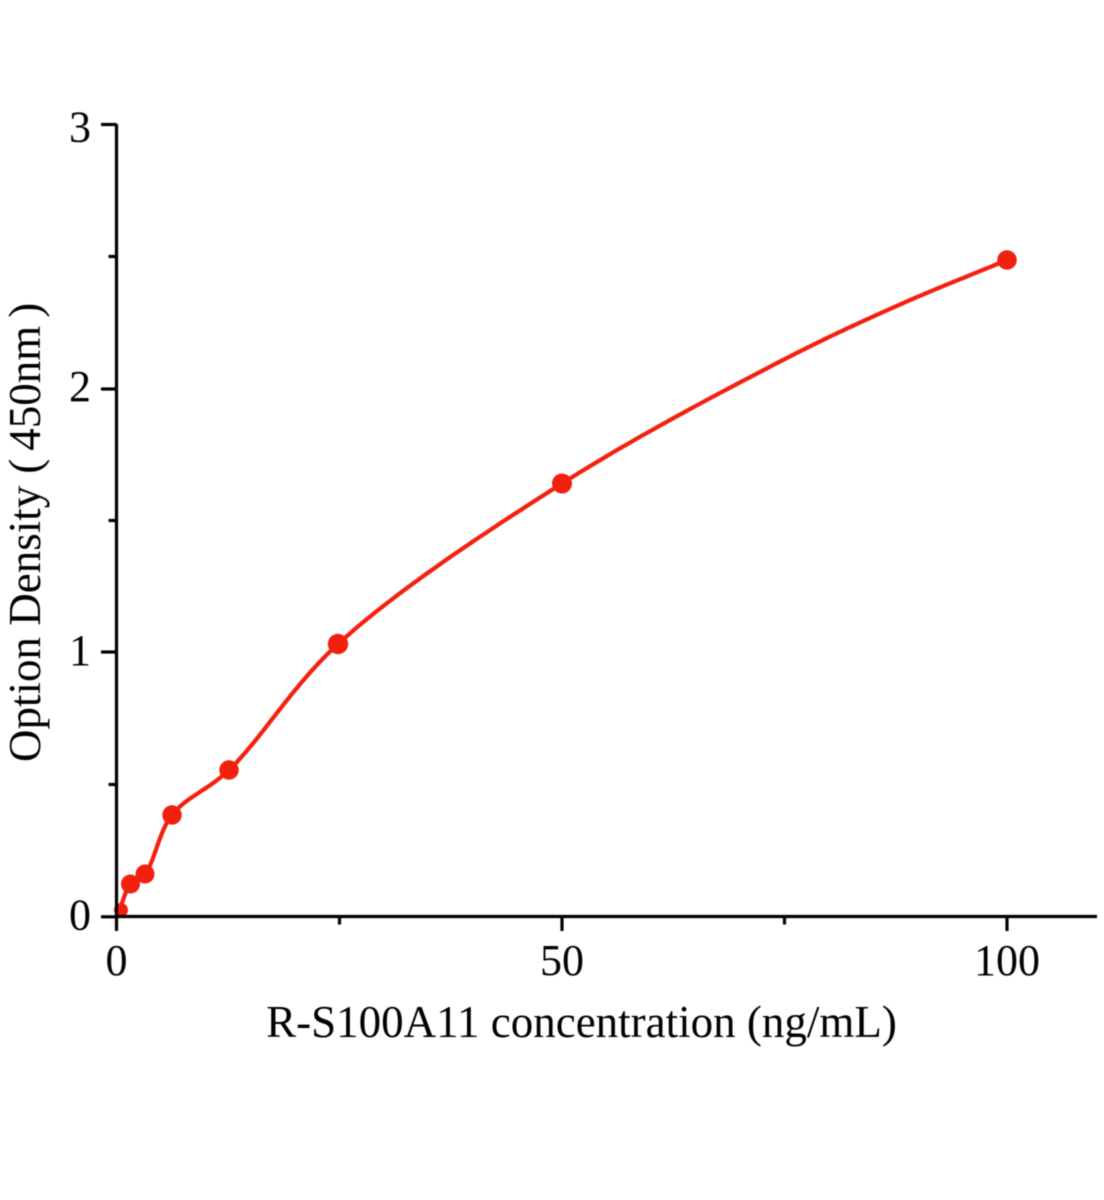  Describe the element at coordinates (562, 960) in the screenshot. I see `svg-text: 50` at that location.